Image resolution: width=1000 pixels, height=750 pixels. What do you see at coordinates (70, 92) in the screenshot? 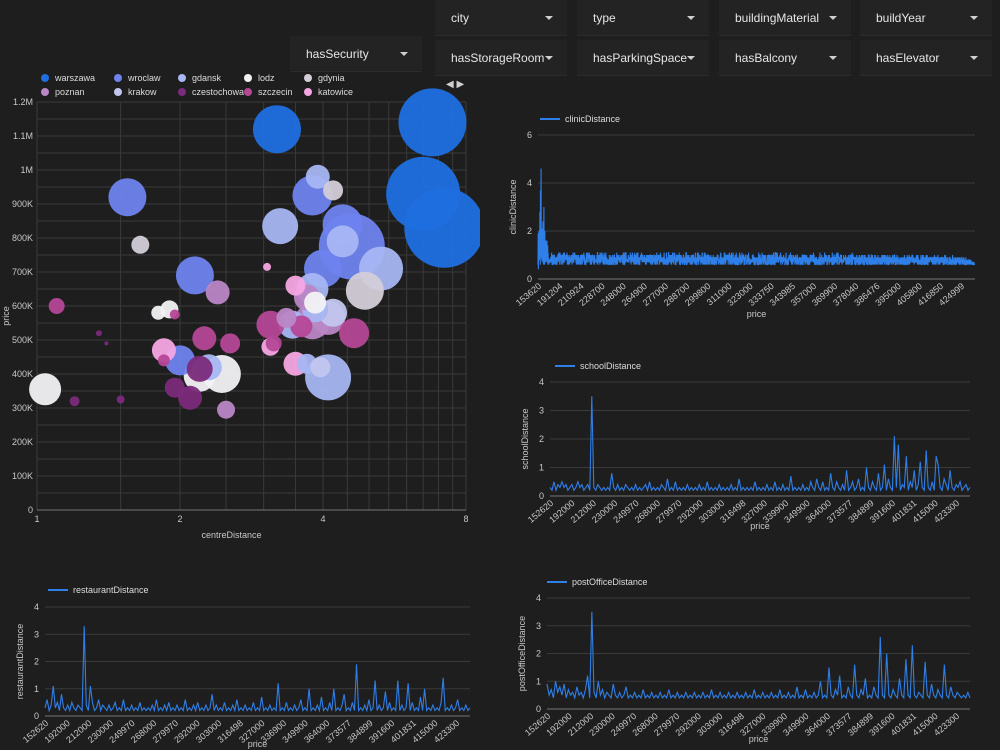
I see `legend-label: poznan` at bounding box center [70, 92].